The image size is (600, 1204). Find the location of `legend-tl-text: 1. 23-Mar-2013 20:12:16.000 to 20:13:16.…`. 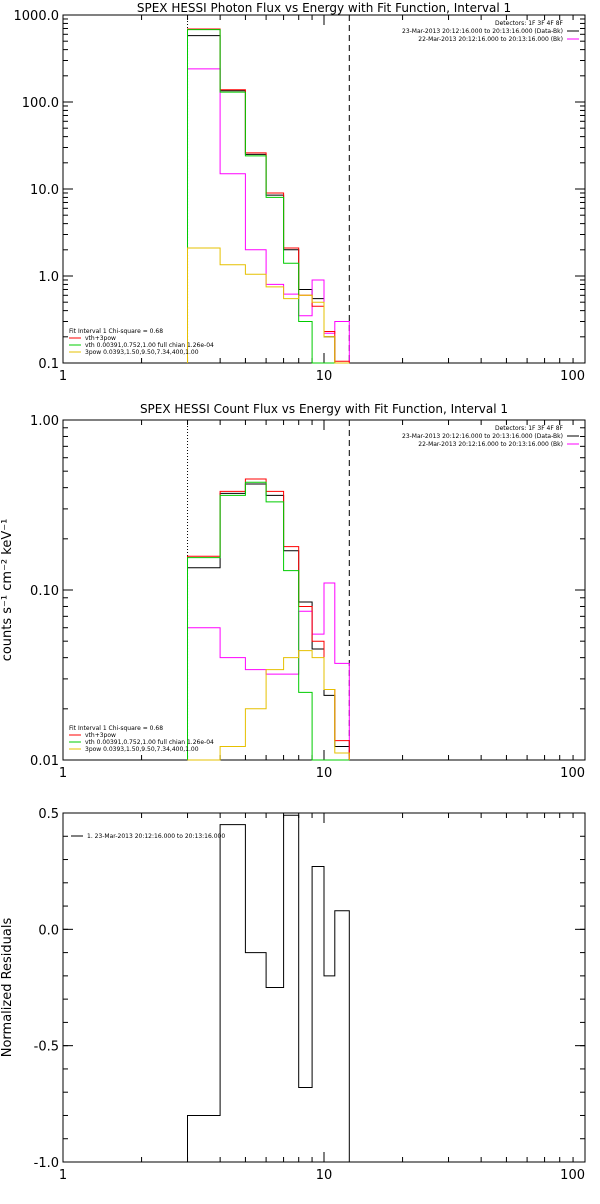

legend-tl-text: 1. 23-Mar-2013 20:12:16.000 to 20:13:16.… is located at coordinates (156, 836).